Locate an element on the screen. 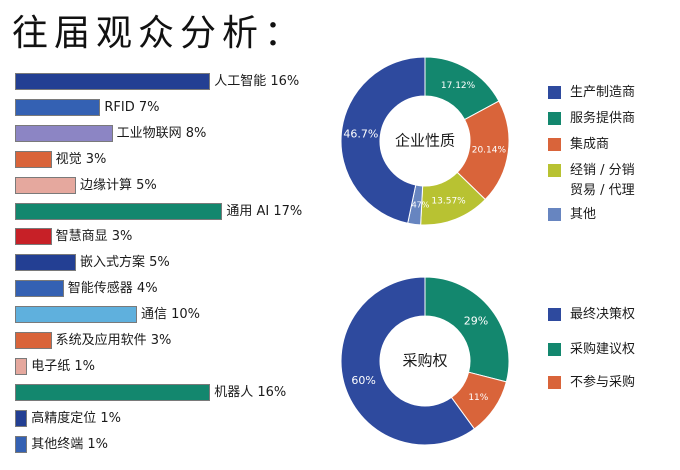 This screenshot has width=680, height=470. donut-center-label: 采购权 is located at coordinates (424, 361).